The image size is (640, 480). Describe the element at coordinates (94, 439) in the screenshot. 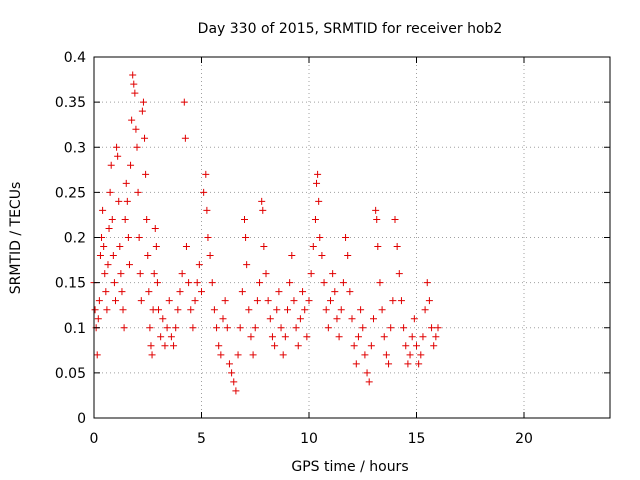

I see `x-tick-label: 0` at that location.